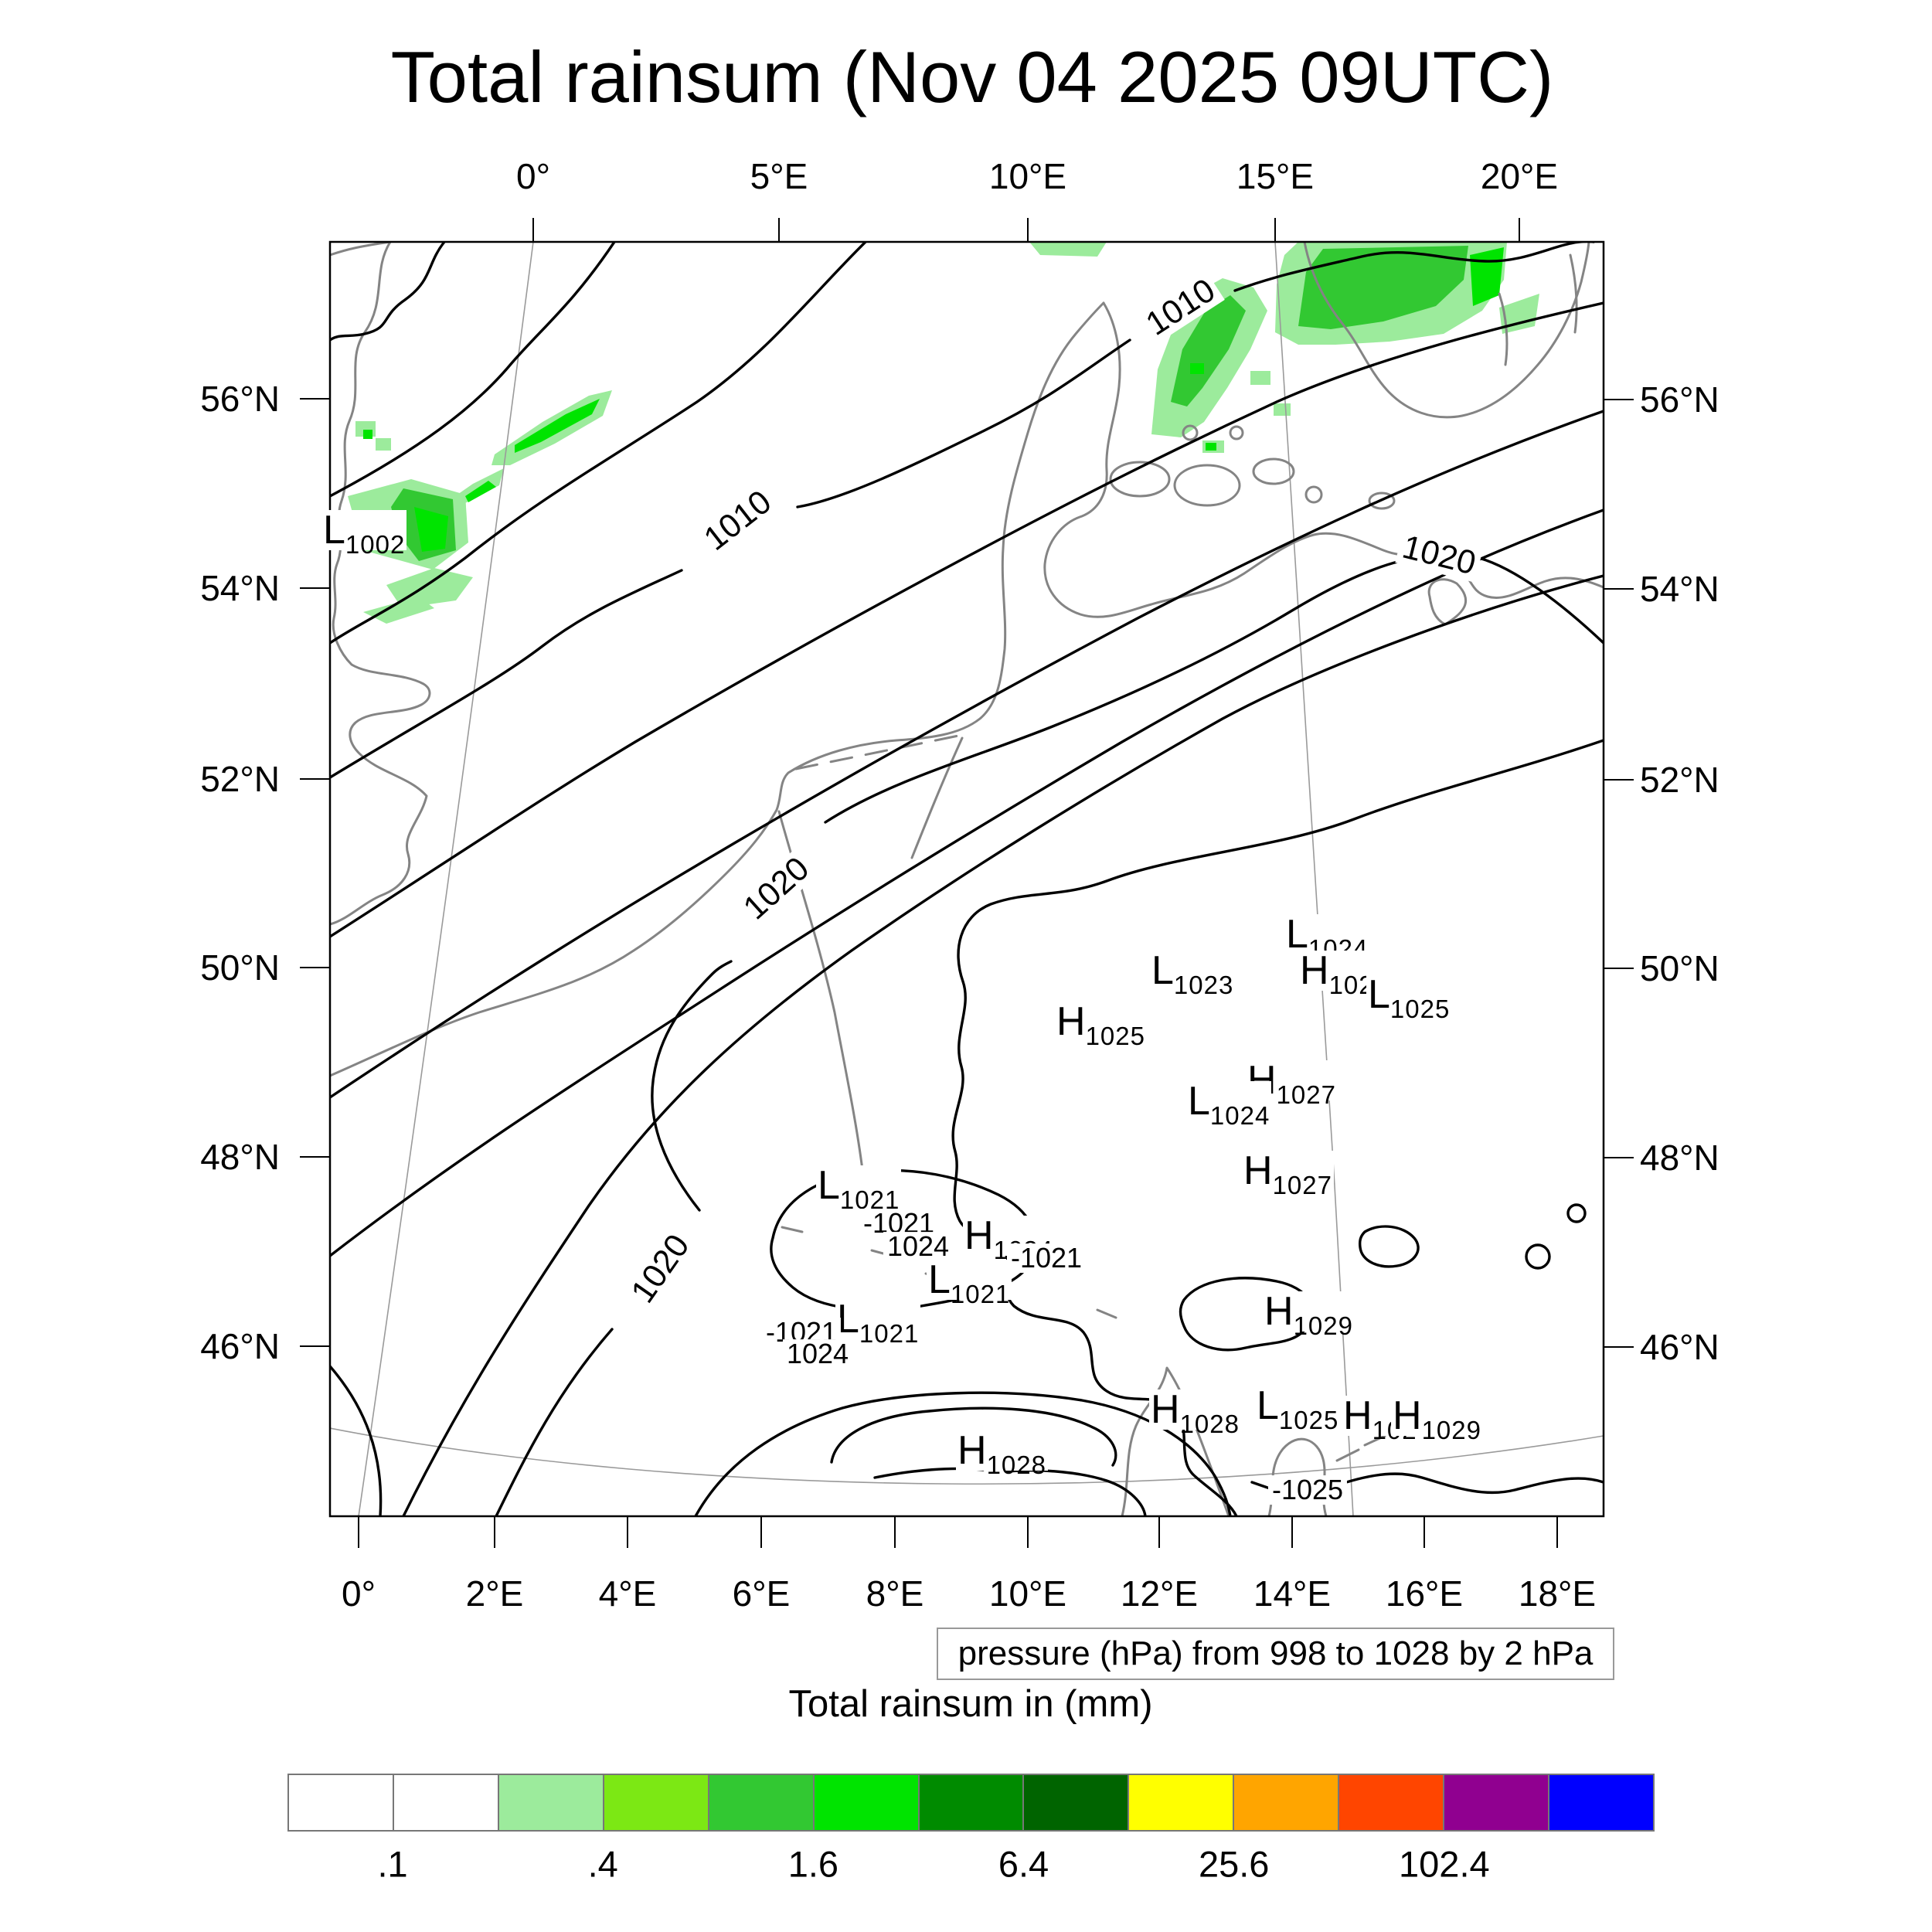 The width and height of the screenshot is (1932, 1932). I want to click on left-axis-label-5: 46°N, so click(240, 1346).